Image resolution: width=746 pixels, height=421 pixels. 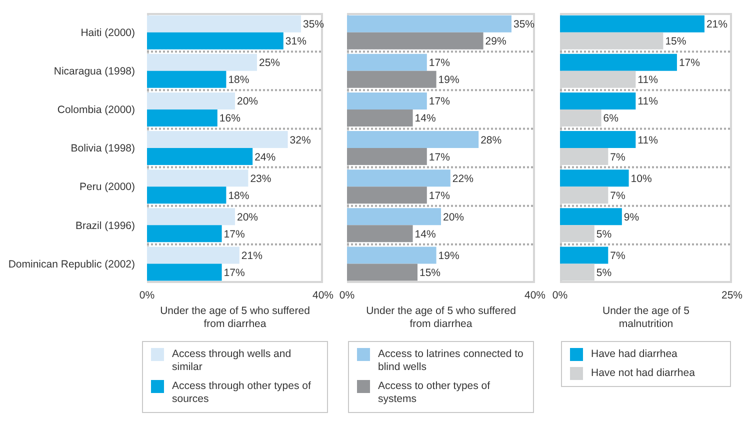 What do you see at coordinates (300, 140) in the screenshot?
I see `data-label: 32%` at bounding box center [300, 140].